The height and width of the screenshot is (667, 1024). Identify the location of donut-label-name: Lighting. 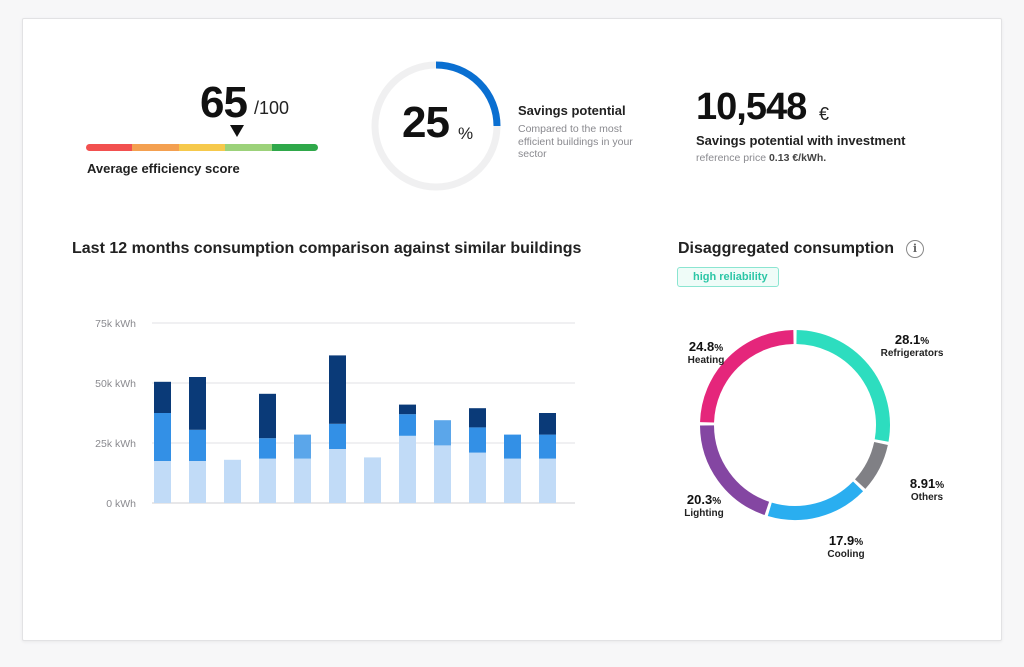
(704, 513).